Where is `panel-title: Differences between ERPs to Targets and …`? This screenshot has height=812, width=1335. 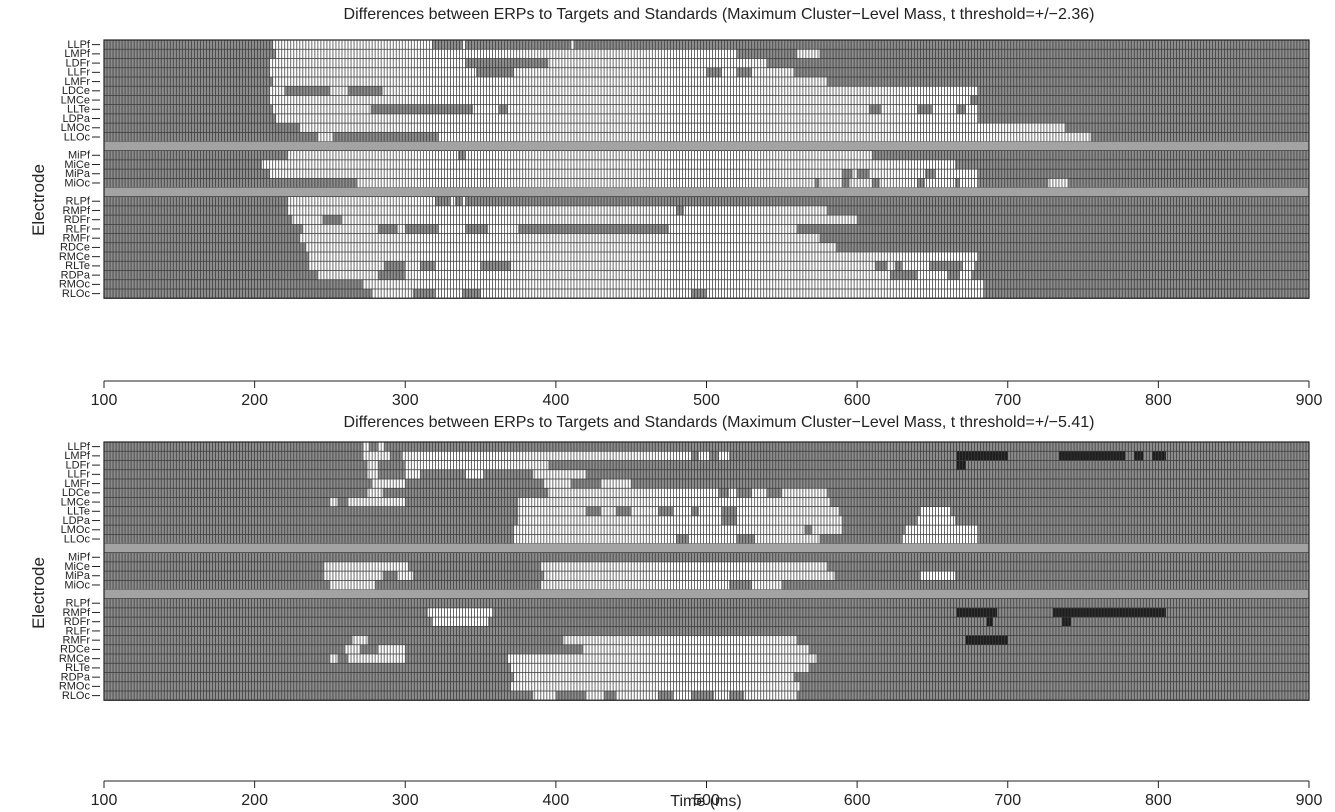 panel-title: Differences between ERPs to Targets and … is located at coordinates (719, 422).